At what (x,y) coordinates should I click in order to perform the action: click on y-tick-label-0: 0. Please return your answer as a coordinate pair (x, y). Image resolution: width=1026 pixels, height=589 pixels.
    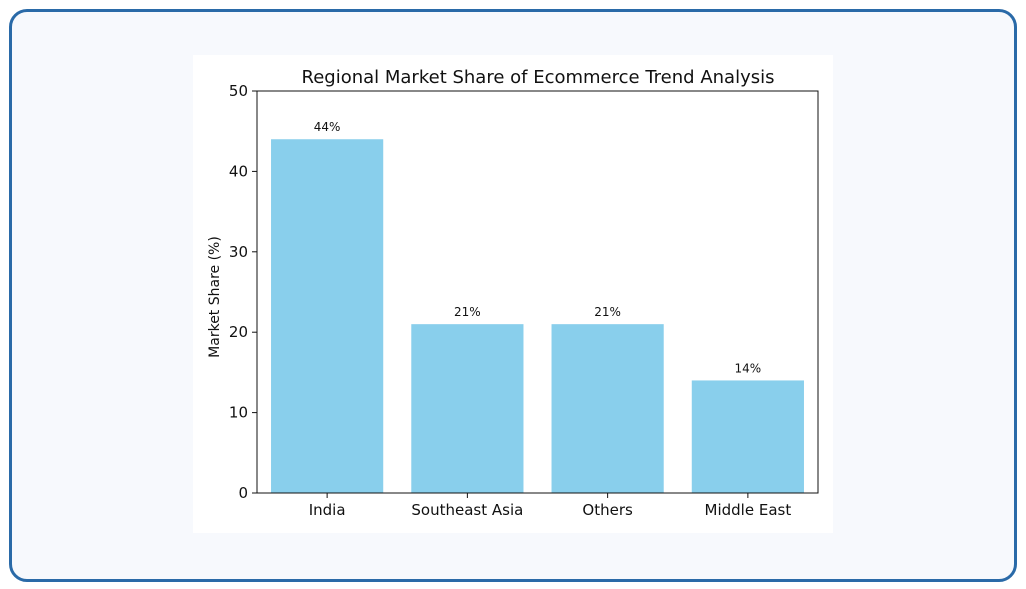
    Looking at the image, I should click on (243, 493).